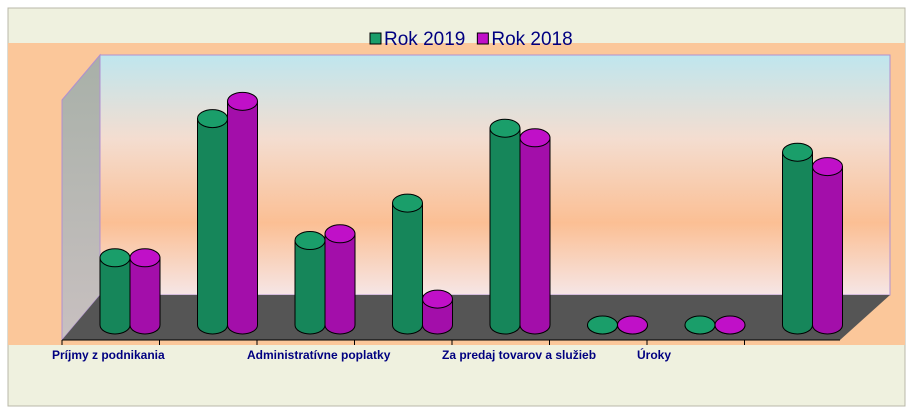 Image resolution: width=913 pixels, height=414 pixels. What do you see at coordinates (519, 355) in the screenshot?
I see `x-tick-label: Za predaj tovarov a služieb` at bounding box center [519, 355].